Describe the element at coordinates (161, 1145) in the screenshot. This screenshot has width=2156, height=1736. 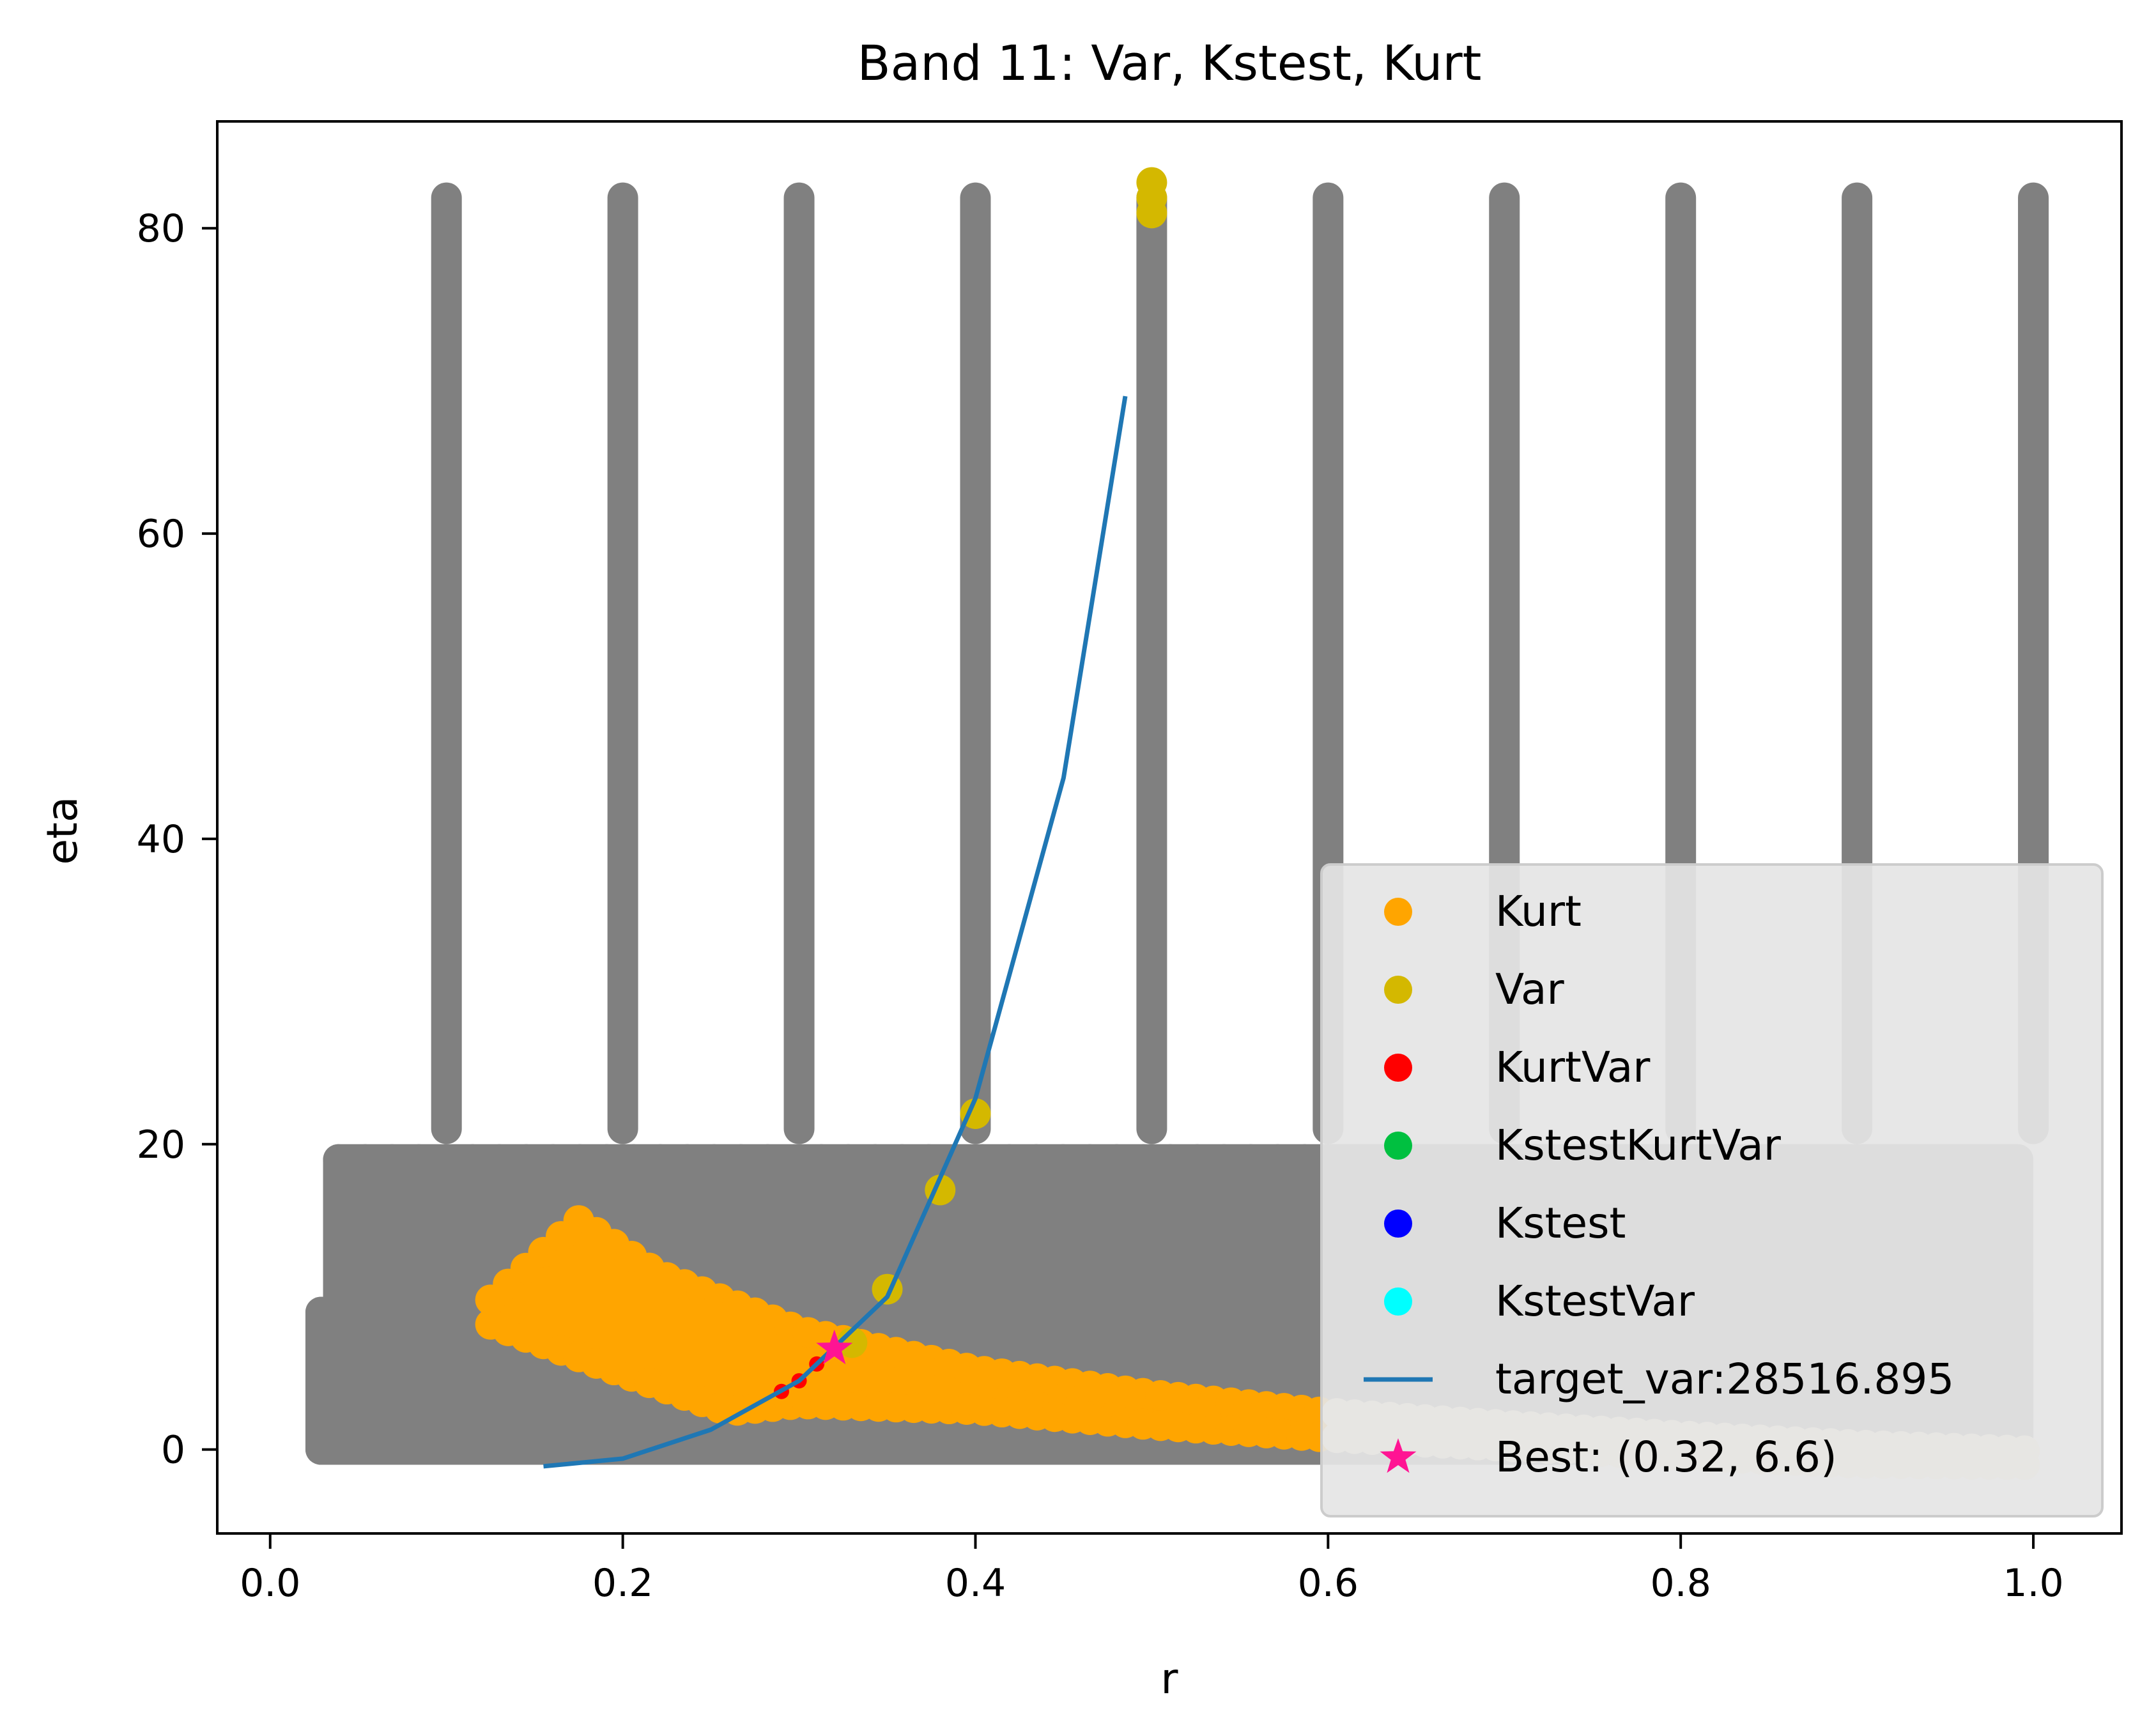
I see `y-tick-label: 20` at that location.